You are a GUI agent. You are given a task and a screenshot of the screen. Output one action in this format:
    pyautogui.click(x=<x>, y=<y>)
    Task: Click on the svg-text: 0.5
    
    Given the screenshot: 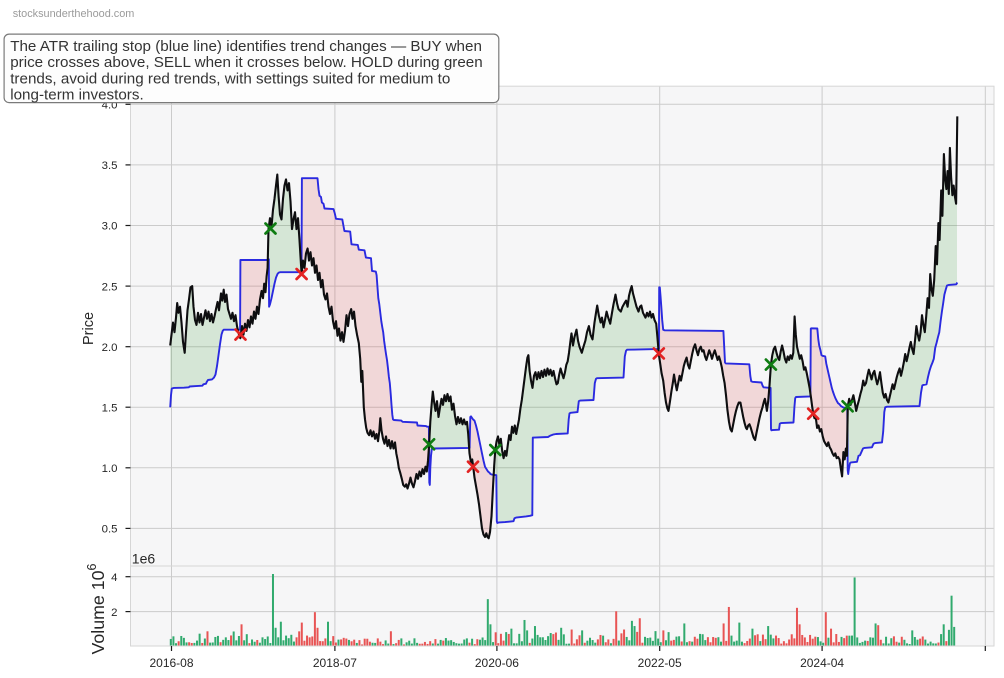 What is the action you would take?
    pyautogui.click(x=110, y=530)
    